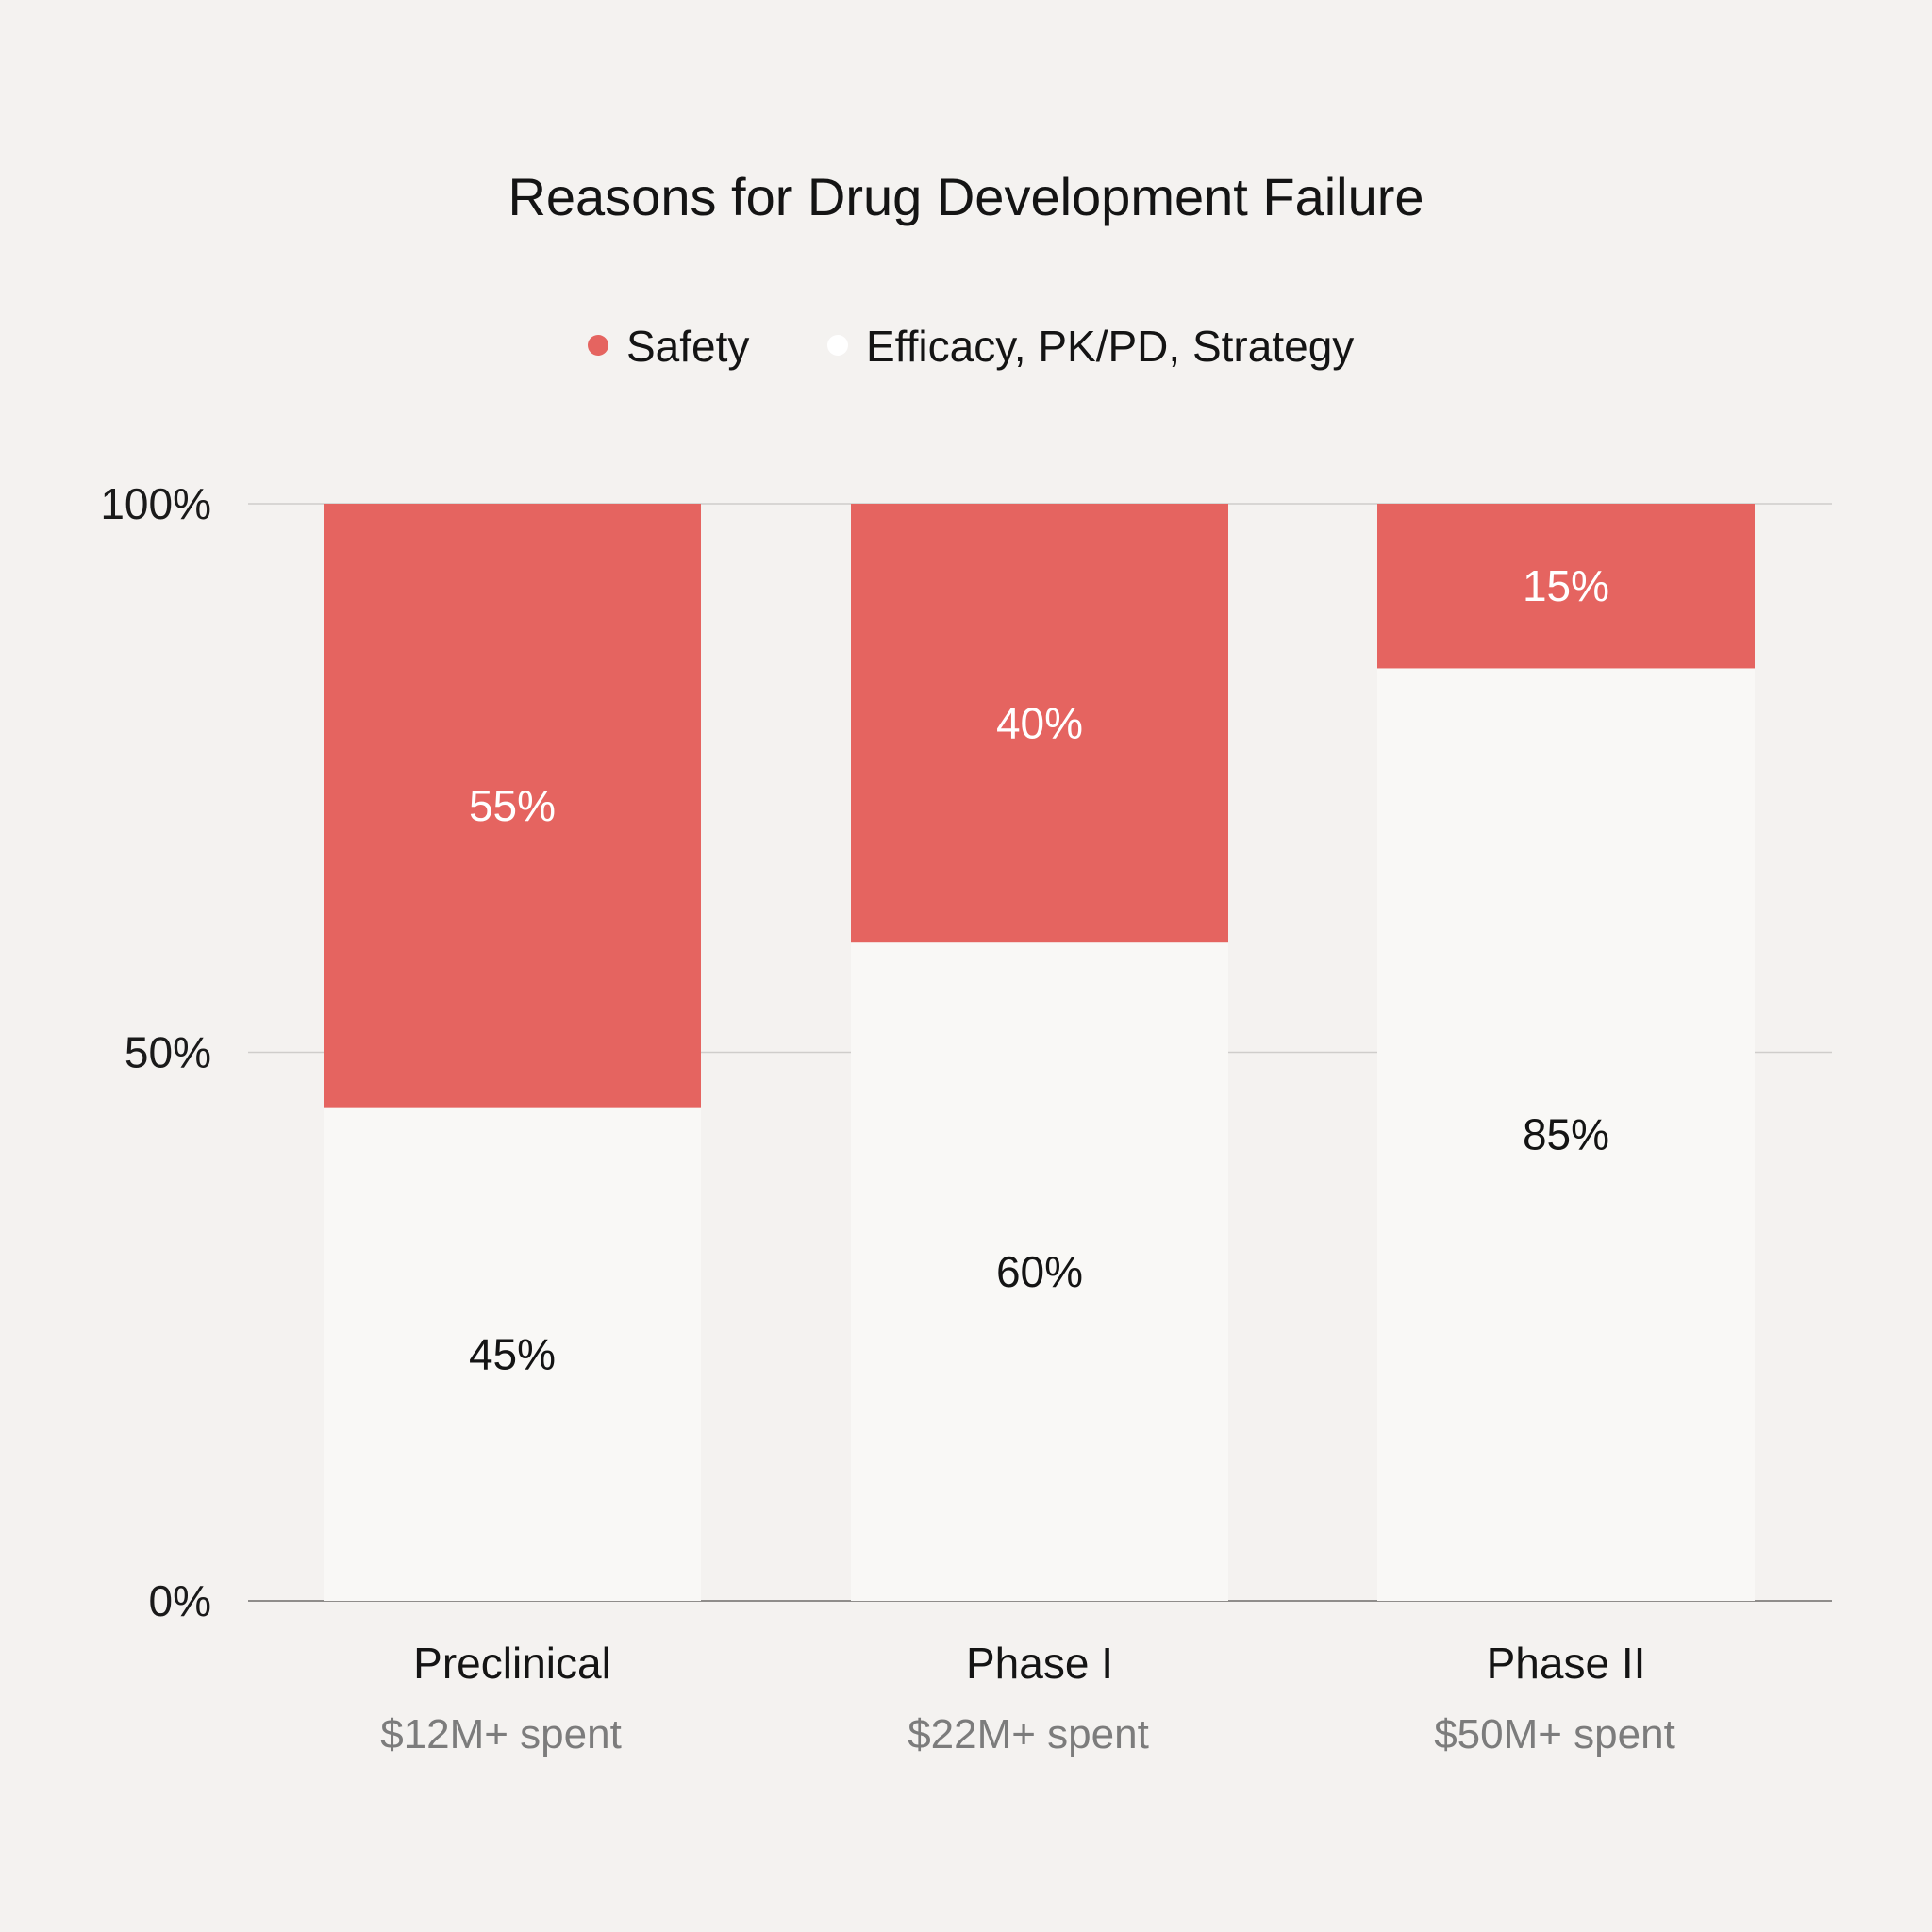  I want to click on legend: Safety Efficacy, PK/PD, Strategy, so click(971, 347).